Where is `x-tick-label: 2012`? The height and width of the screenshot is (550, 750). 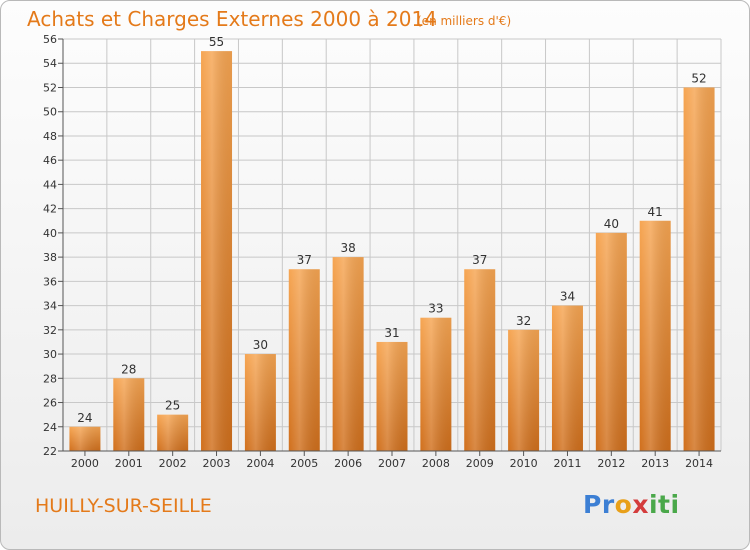
x-tick-label: 2012 is located at coordinates (611, 463).